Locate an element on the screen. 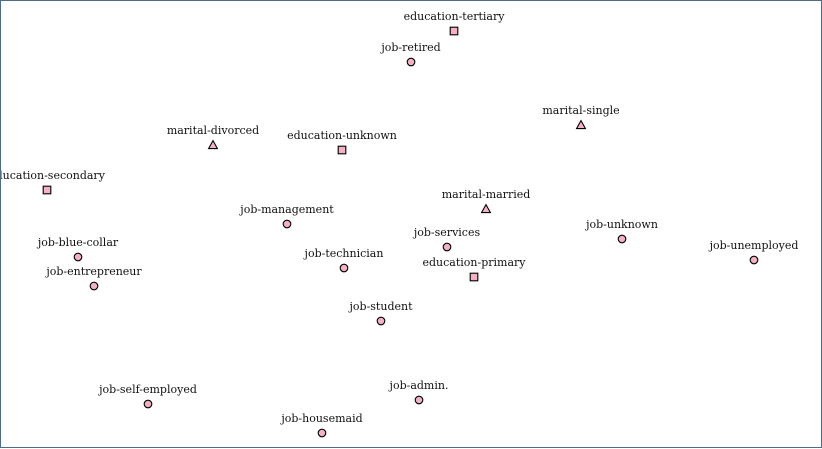 This screenshot has height=449, width=822. point-label-marital-single: marital-single is located at coordinates (580, 110).